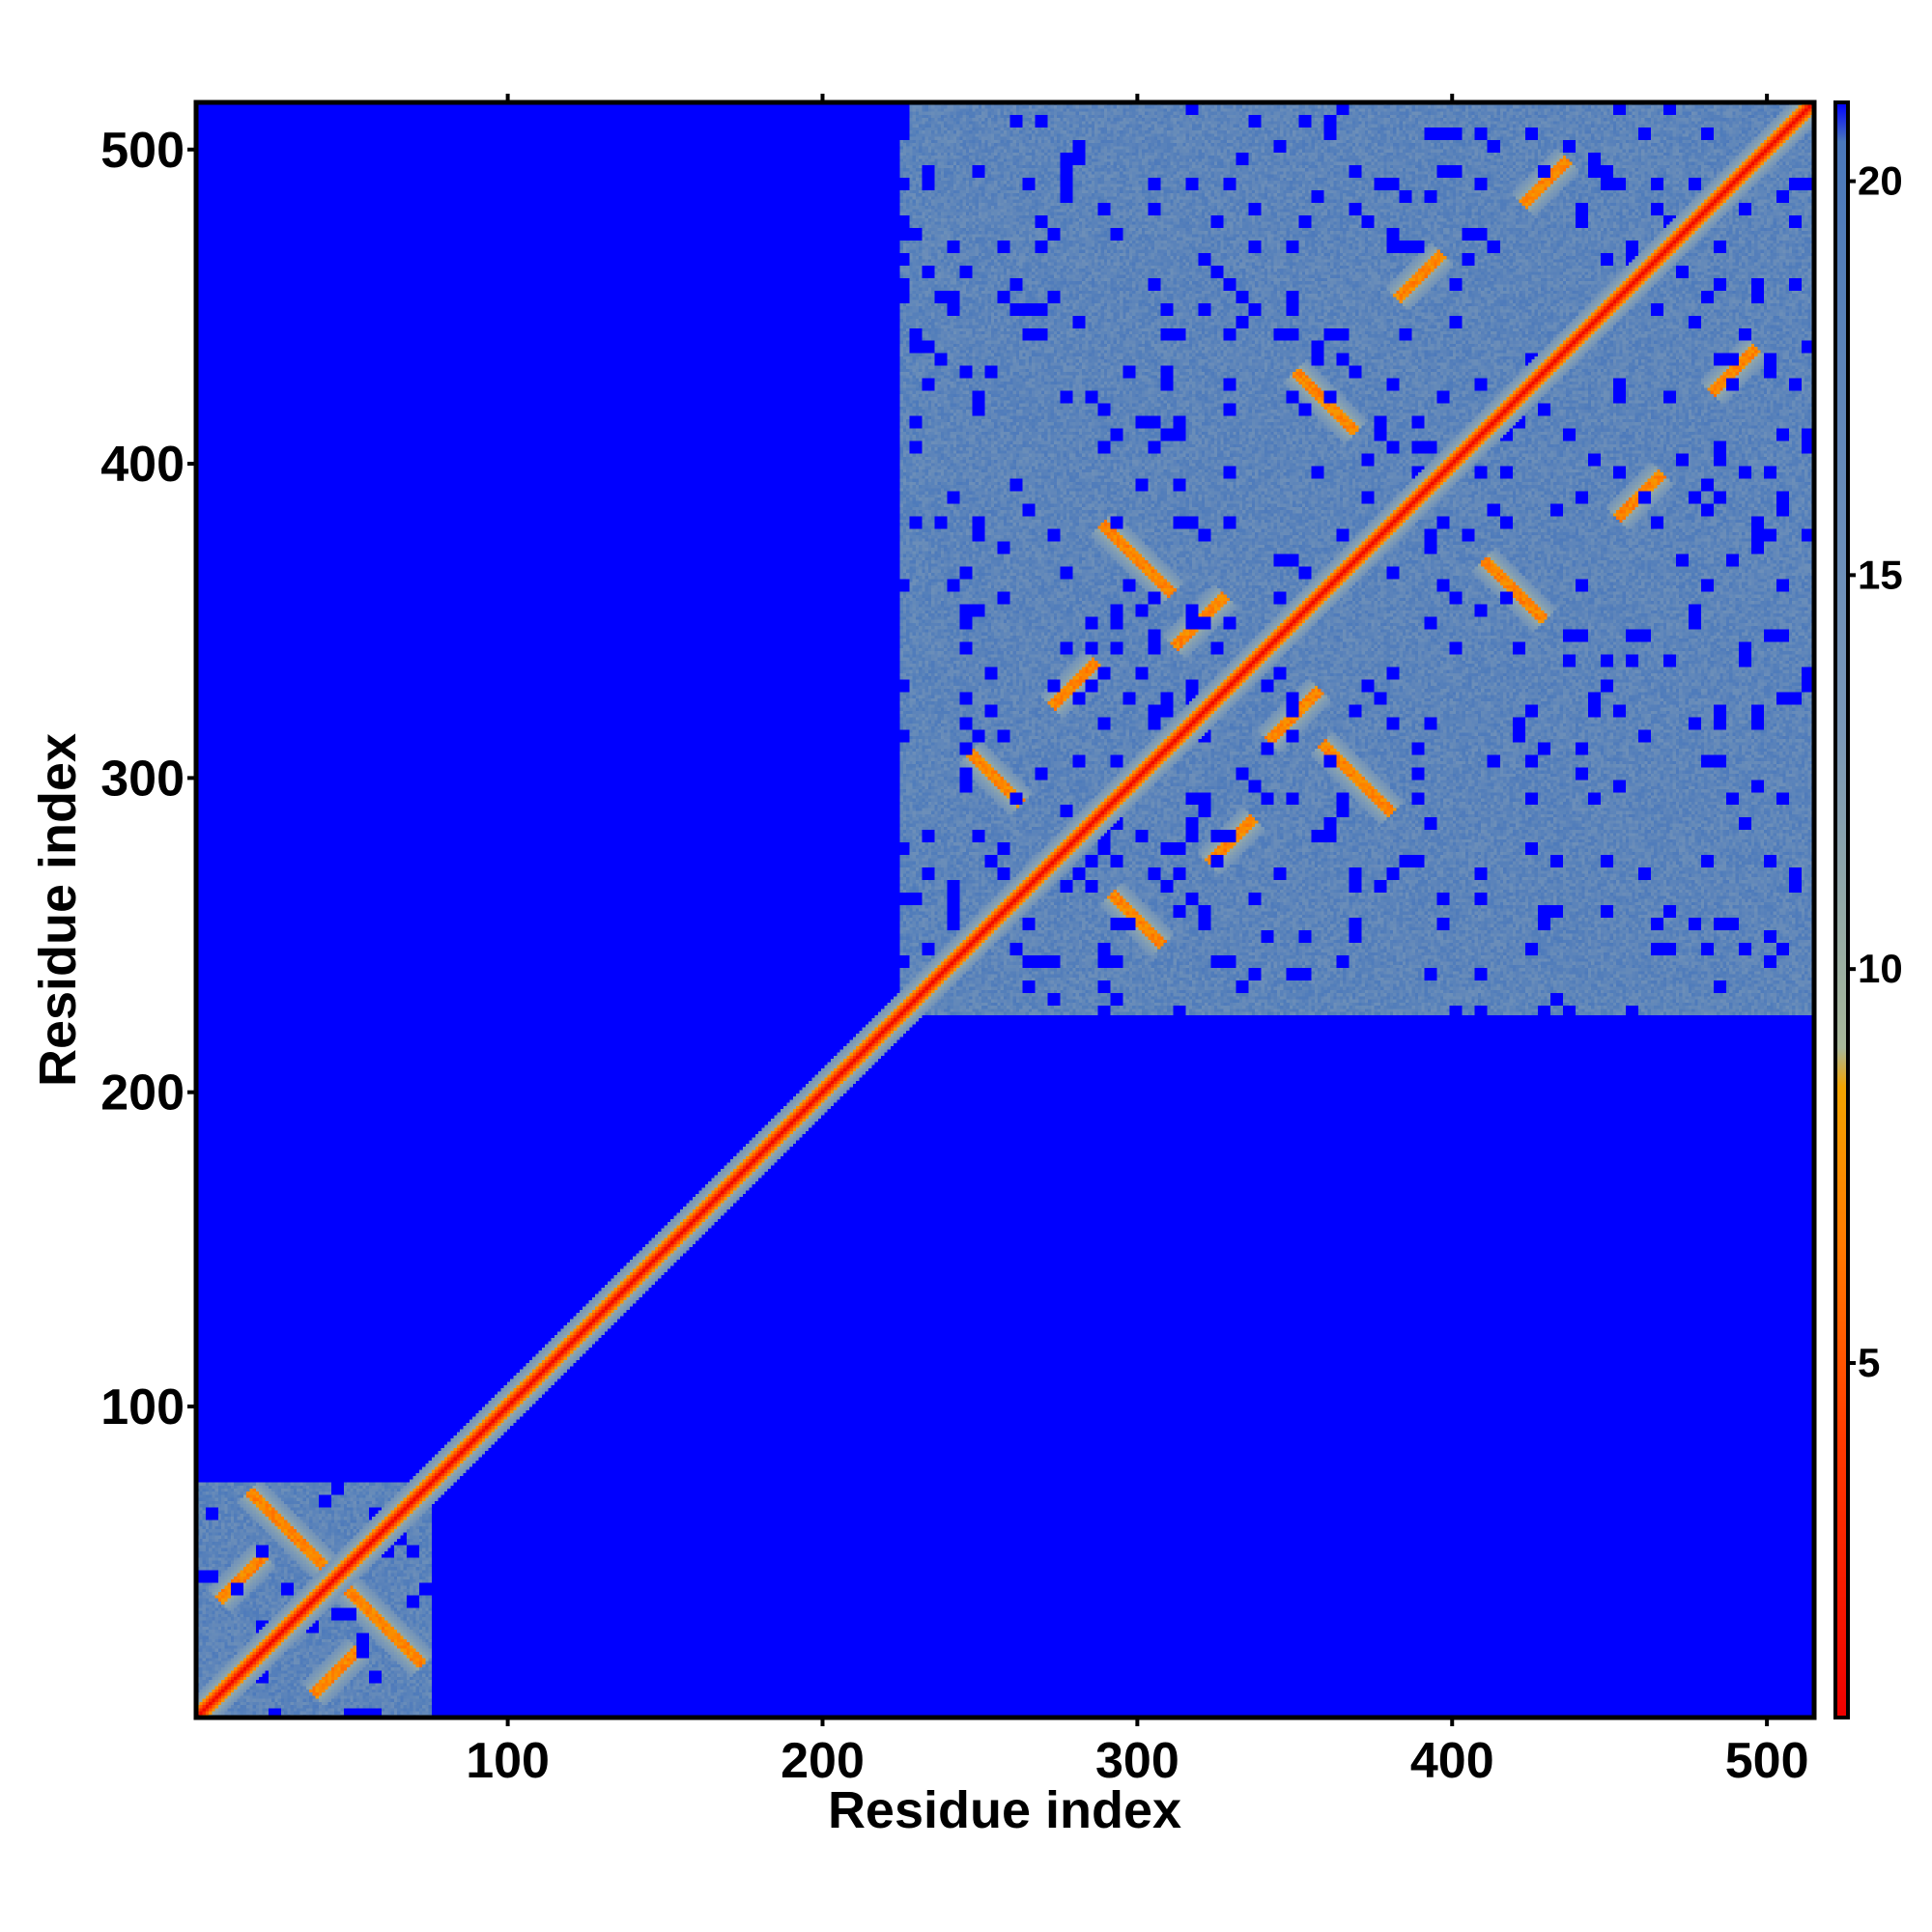  I want to click on colorbar-fill, so click(1841, 910).